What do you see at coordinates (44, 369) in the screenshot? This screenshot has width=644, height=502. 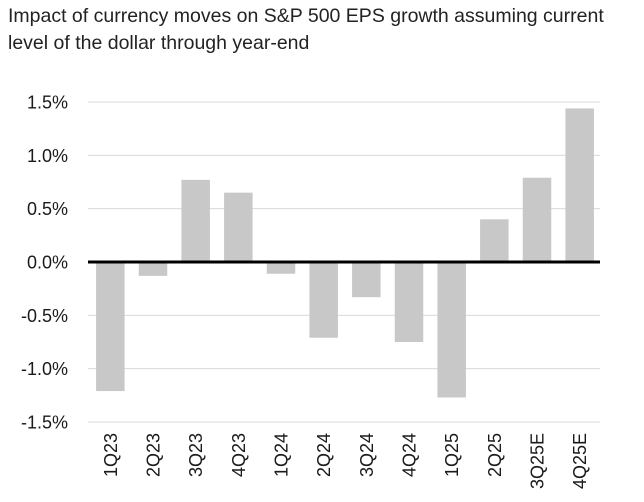 I see `y-tick-label: -1.0%` at bounding box center [44, 369].